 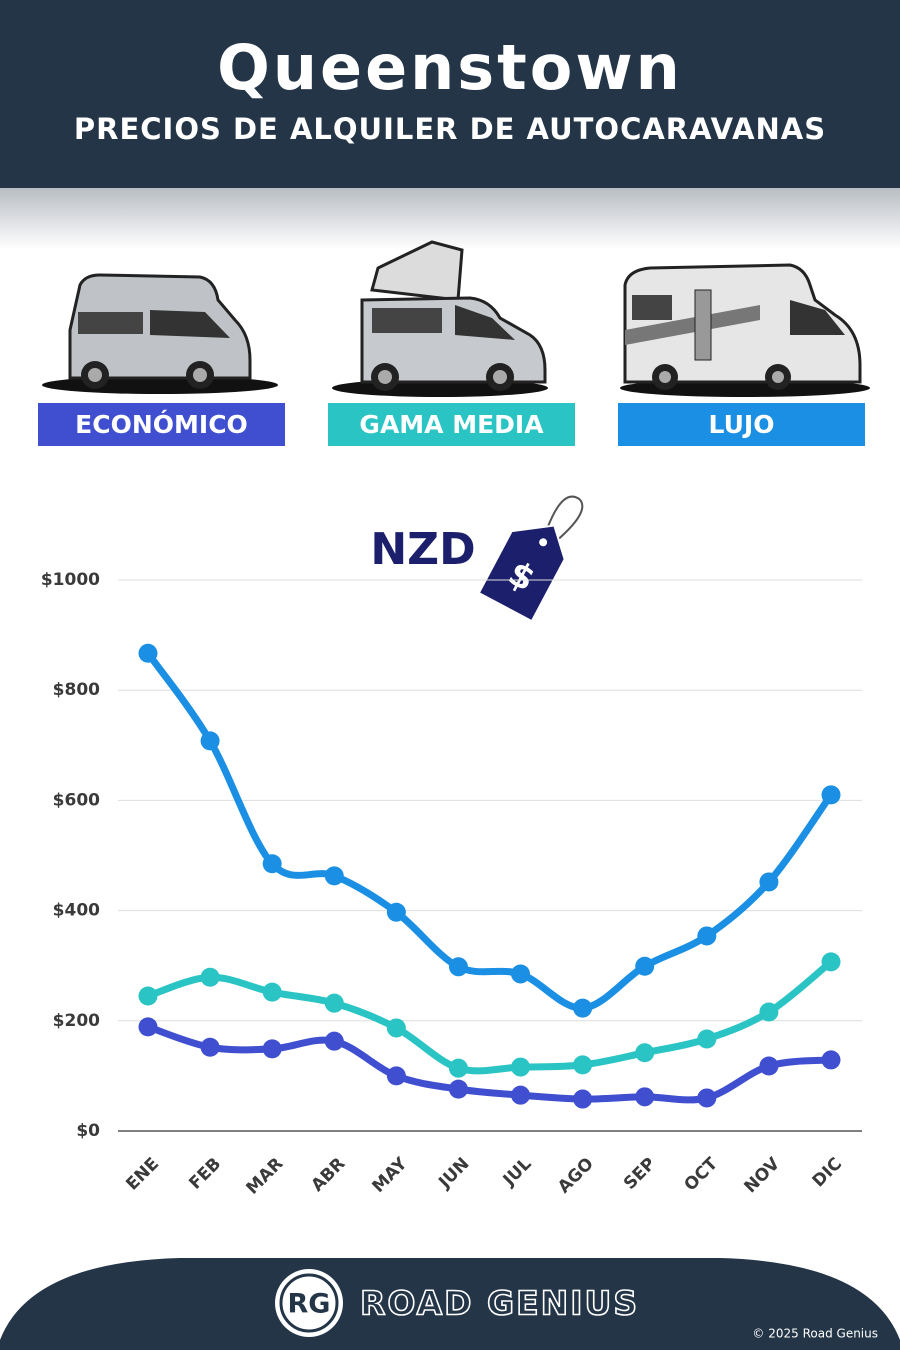 I want to click on x-tick-label: AGO, so click(x=576, y=1176).